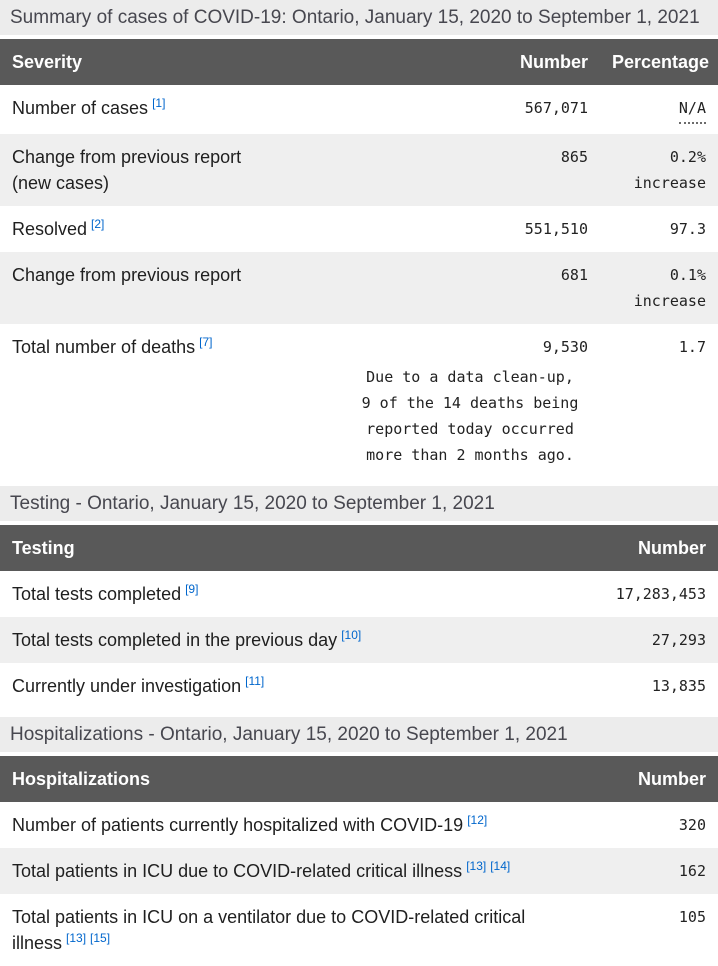  What do you see at coordinates (659, 62) in the screenshot?
I see `column-header-percentage: Percentage` at bounding box center [659, 62].